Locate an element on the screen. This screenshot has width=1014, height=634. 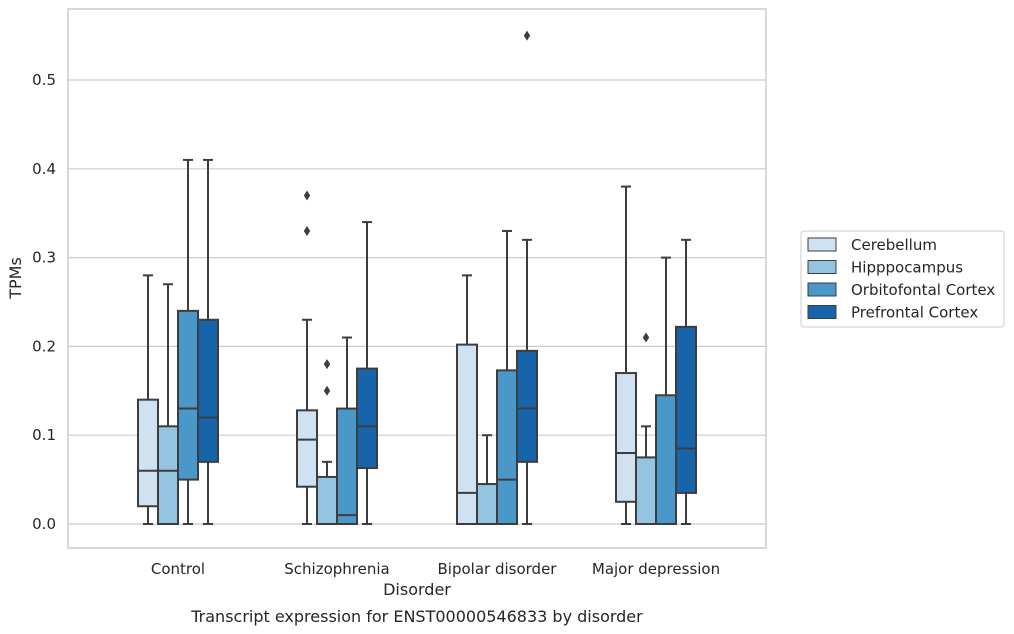
x-tick-label: Schizophrenia is located at coordinates (336, 569).